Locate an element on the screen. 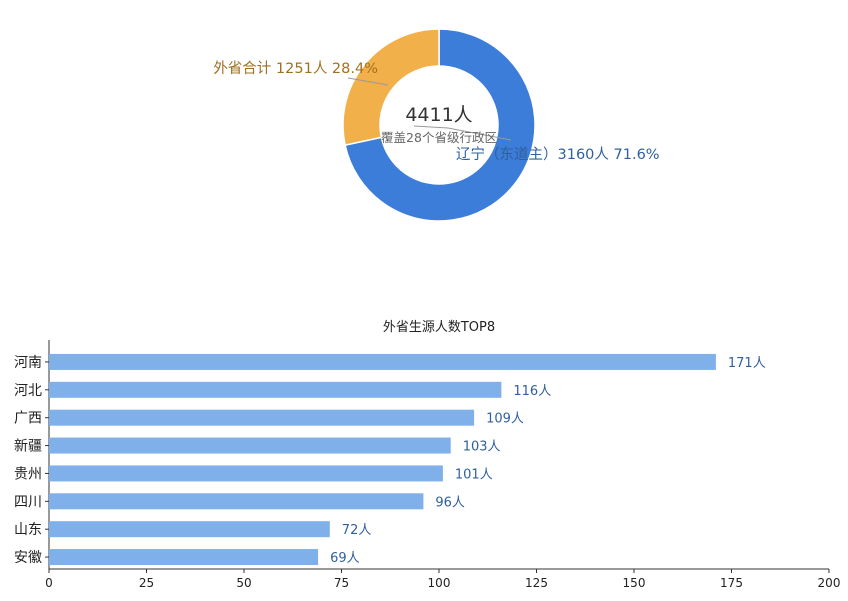  donut-slice-label-1: 外省合计 1251人 28.4% is located at coordinates (295, 68).